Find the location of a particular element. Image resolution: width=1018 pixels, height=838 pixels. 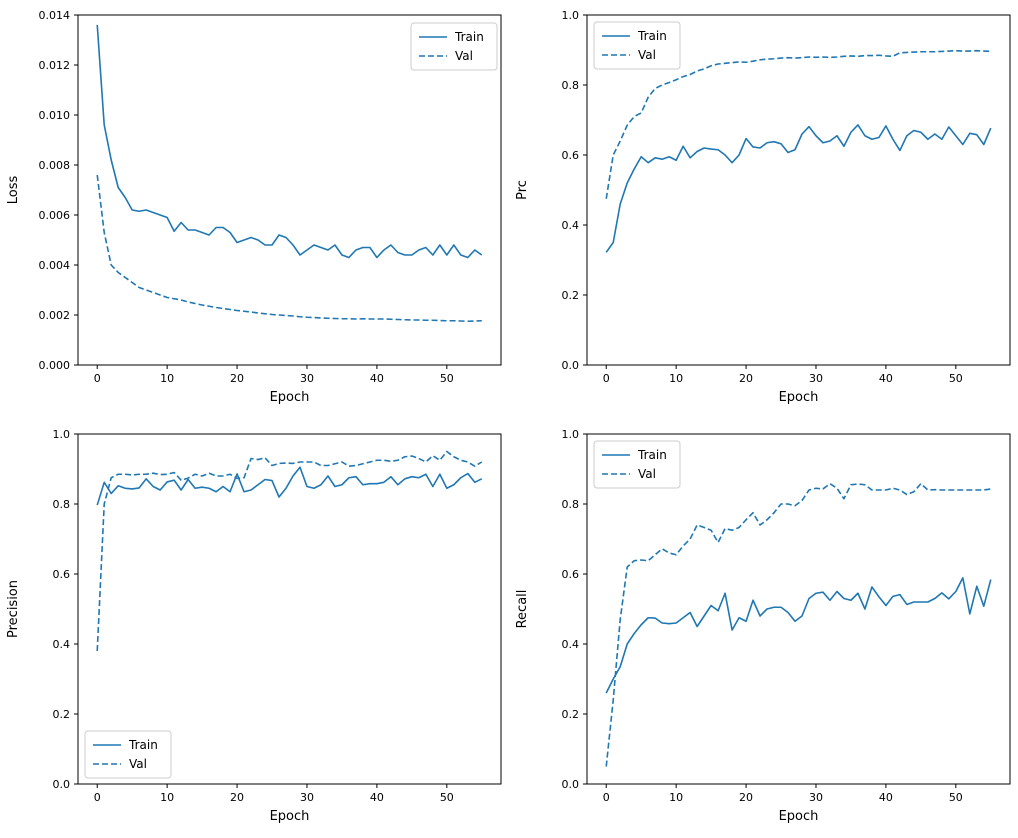

loss-x-axis: 0 10 20 30 40 50 is located at coordinates (274, 375).